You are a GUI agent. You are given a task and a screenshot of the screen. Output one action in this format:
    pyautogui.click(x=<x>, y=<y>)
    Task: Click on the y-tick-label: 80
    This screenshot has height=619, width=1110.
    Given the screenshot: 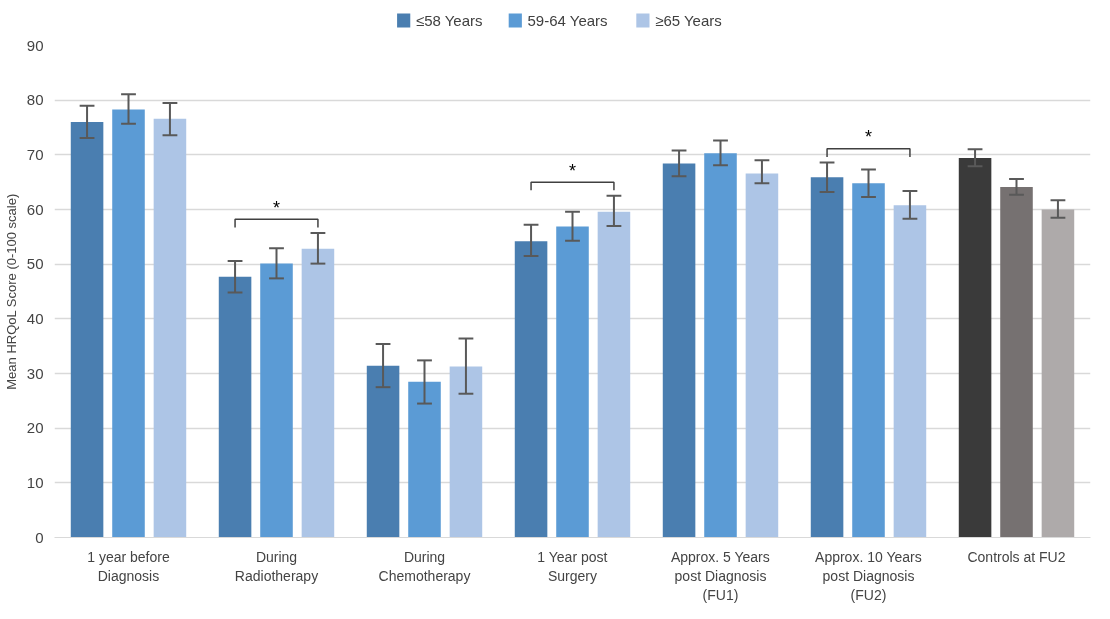 What is the action you would take?
    pyautogui.click(x=35, y=100)
    